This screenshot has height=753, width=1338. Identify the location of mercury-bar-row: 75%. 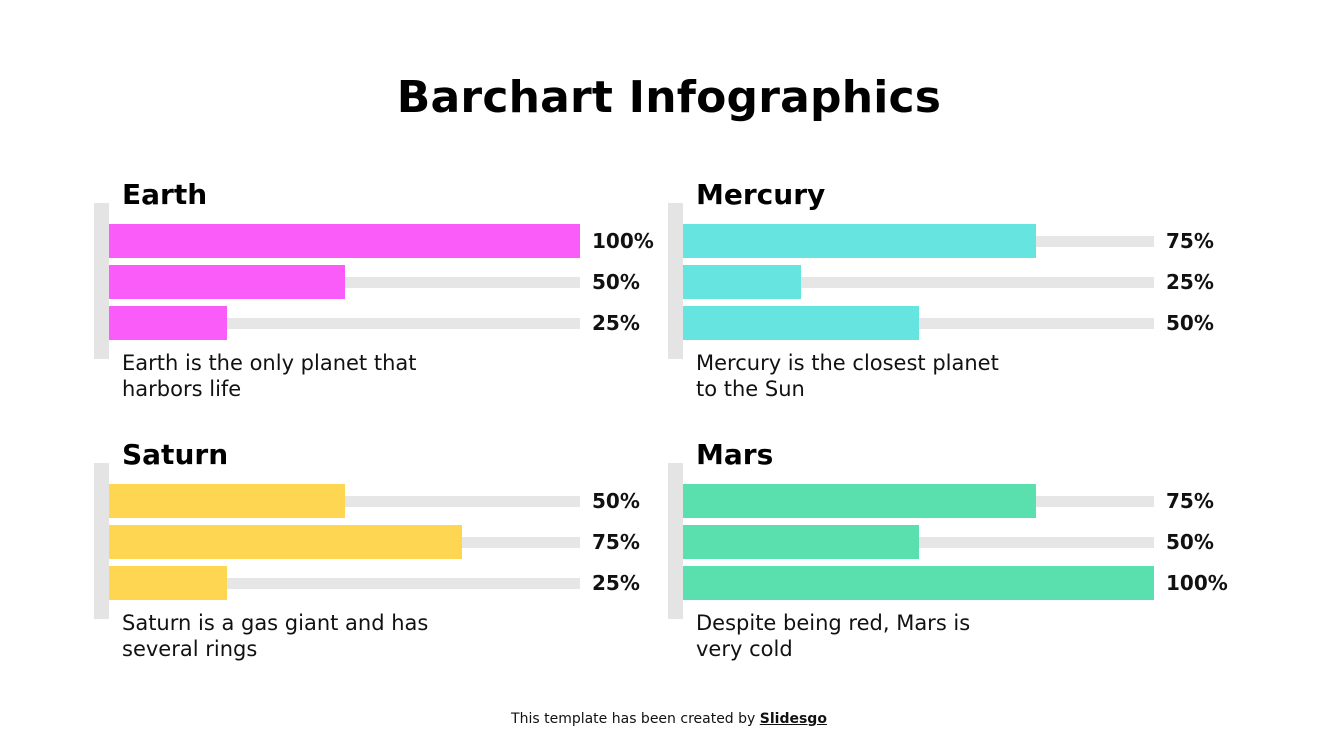
(953, 241).